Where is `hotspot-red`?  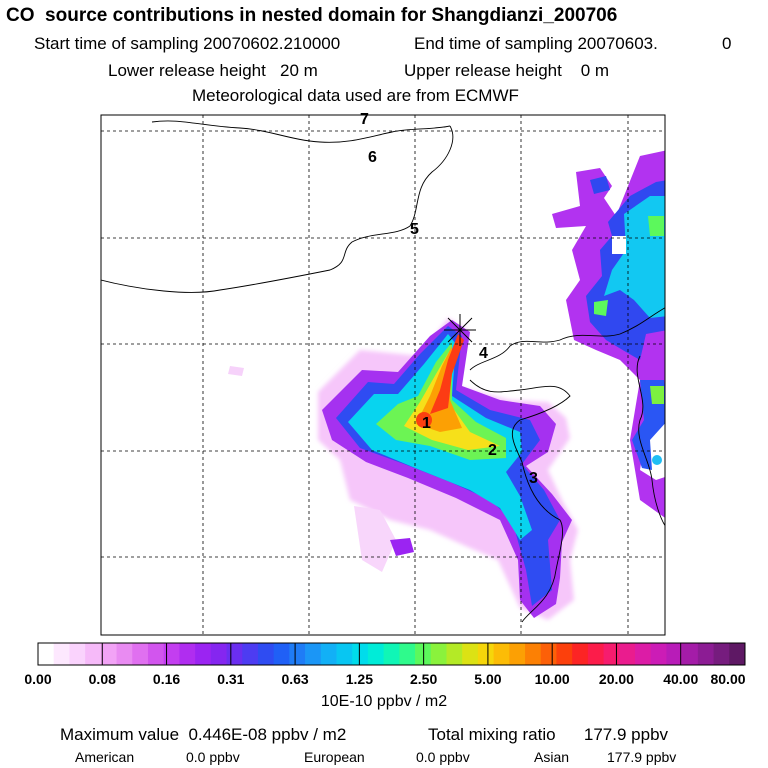
hotspot-red is located at coordinates (424, 420).